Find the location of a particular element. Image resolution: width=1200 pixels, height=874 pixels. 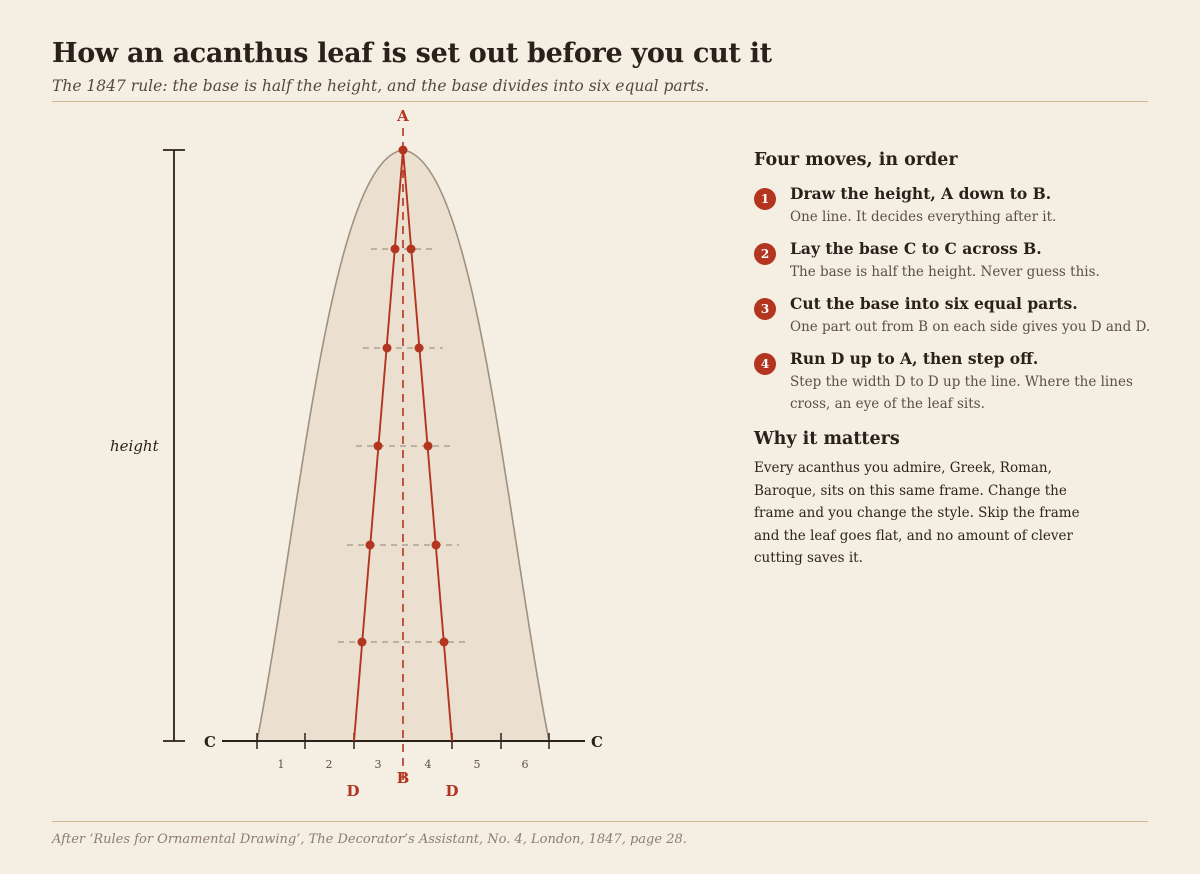

header-divider is located at coordinates (600, 101).